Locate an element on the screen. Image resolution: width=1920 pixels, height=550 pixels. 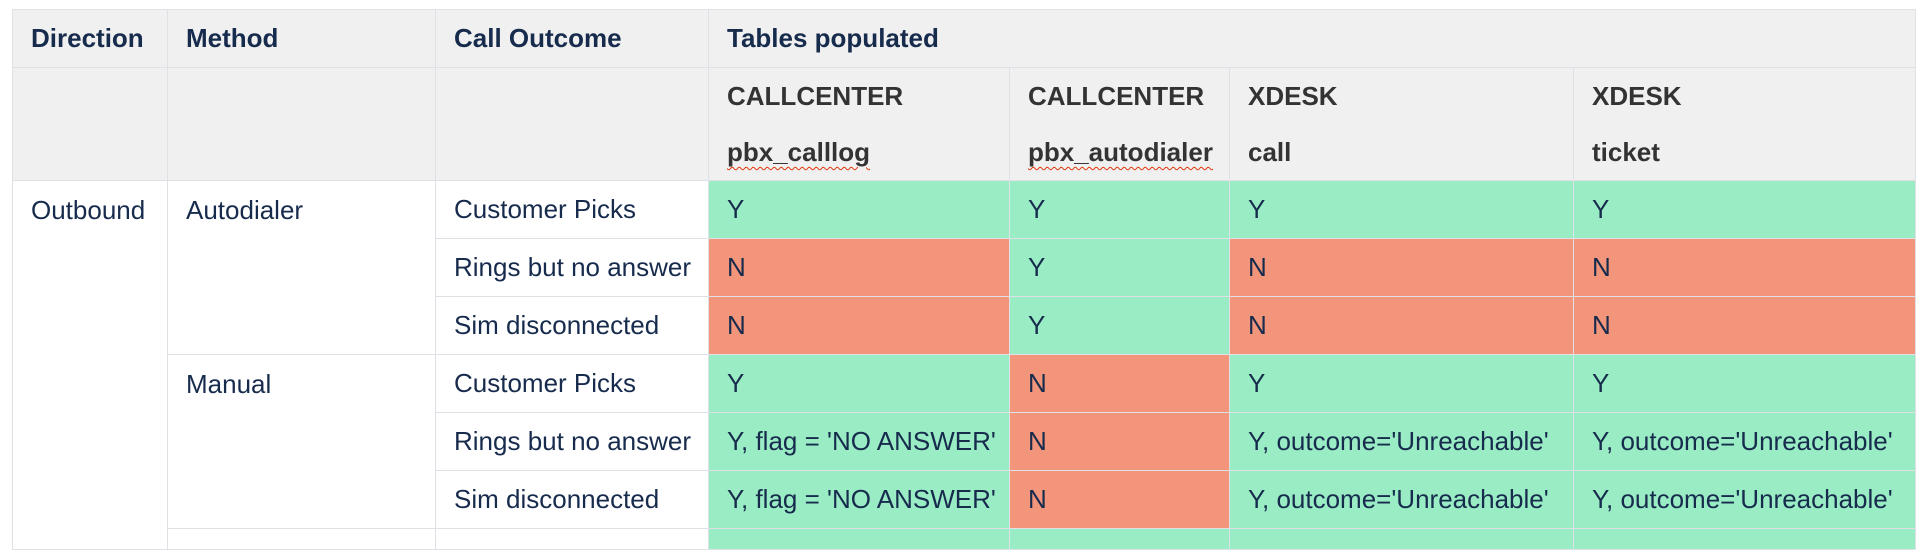
subheader-table-name: pbx_calllog is located at coordinates (799, 152).